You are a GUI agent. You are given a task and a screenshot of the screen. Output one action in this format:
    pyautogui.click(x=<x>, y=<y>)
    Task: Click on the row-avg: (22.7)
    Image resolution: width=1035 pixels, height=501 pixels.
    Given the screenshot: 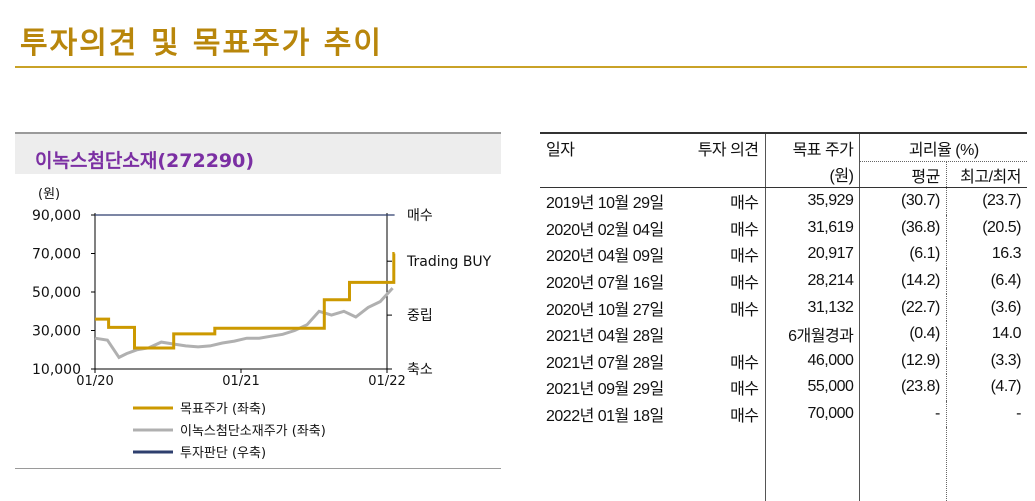 What is the action you would take?
    pyautogui.click(x=903, y=307)
    